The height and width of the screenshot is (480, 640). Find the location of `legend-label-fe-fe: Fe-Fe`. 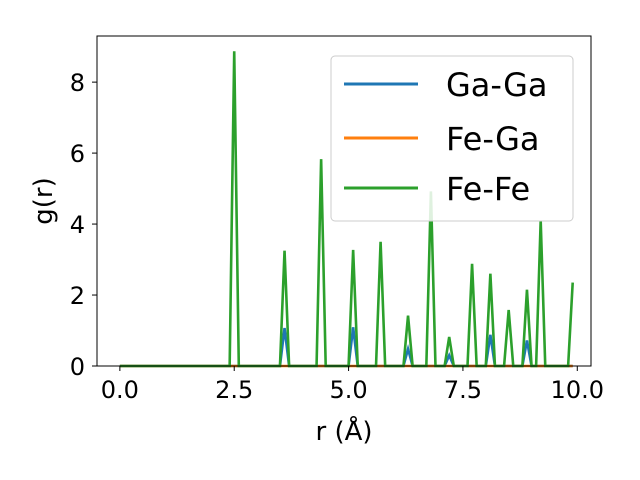

legend-label-fe-fe: Fe-Fe is located at coordinates (488, 189).